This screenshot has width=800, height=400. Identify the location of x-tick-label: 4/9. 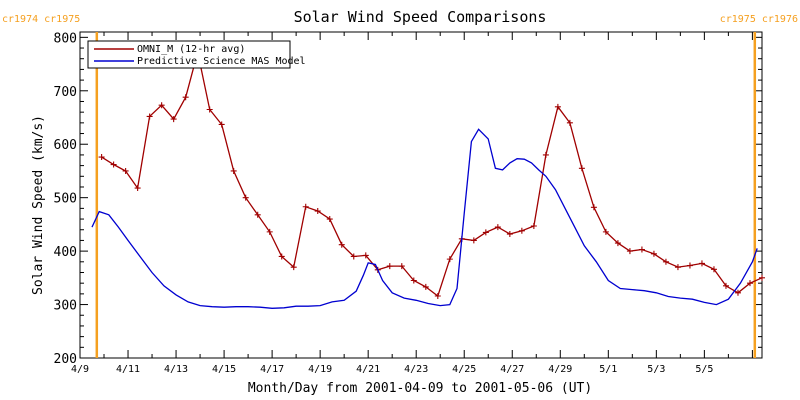
(80, 369).